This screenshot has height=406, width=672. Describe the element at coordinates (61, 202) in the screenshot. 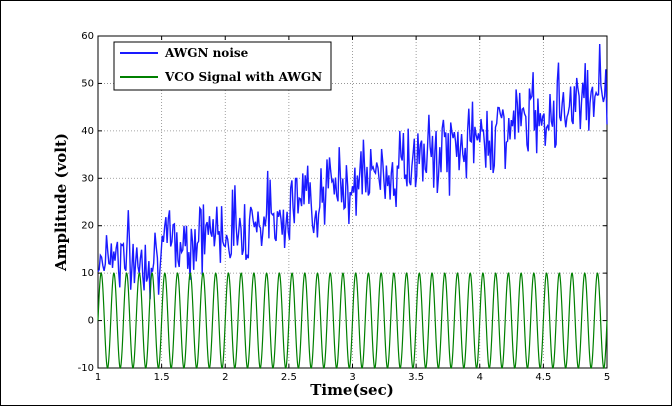

I see `y-axis-label: Amplitude (volt)` at that location.